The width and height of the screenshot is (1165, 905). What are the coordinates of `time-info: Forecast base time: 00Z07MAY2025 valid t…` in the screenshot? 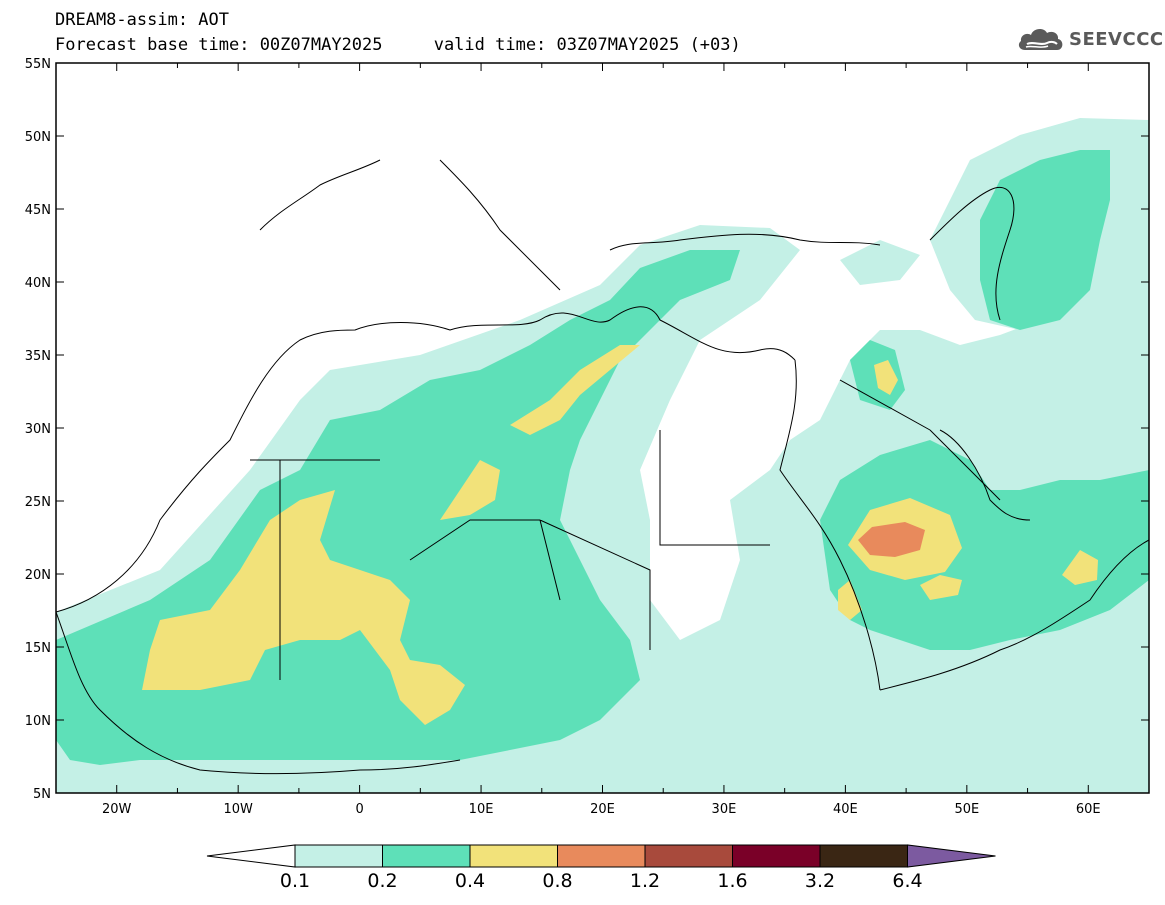 It's located at (398, 45).